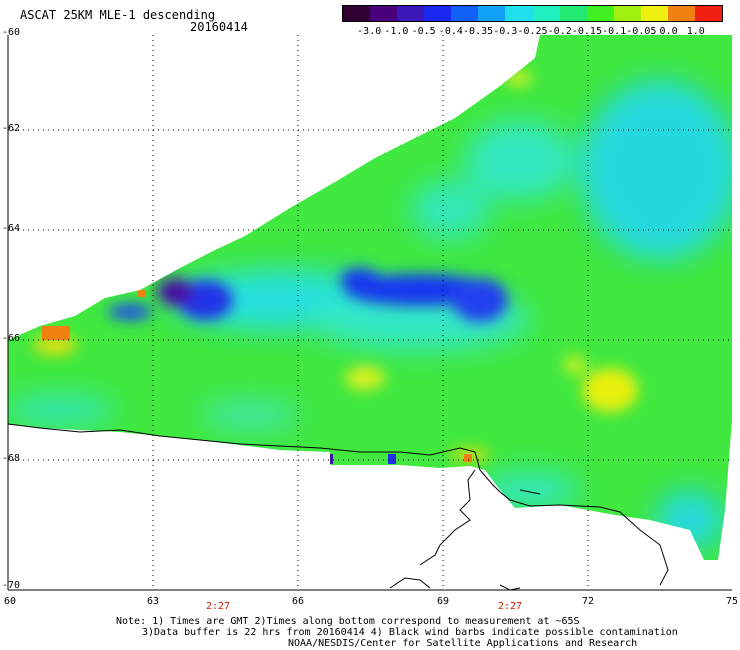 The image size is (740, 650). I want to click on lon-label: 69, so click(443, 601).